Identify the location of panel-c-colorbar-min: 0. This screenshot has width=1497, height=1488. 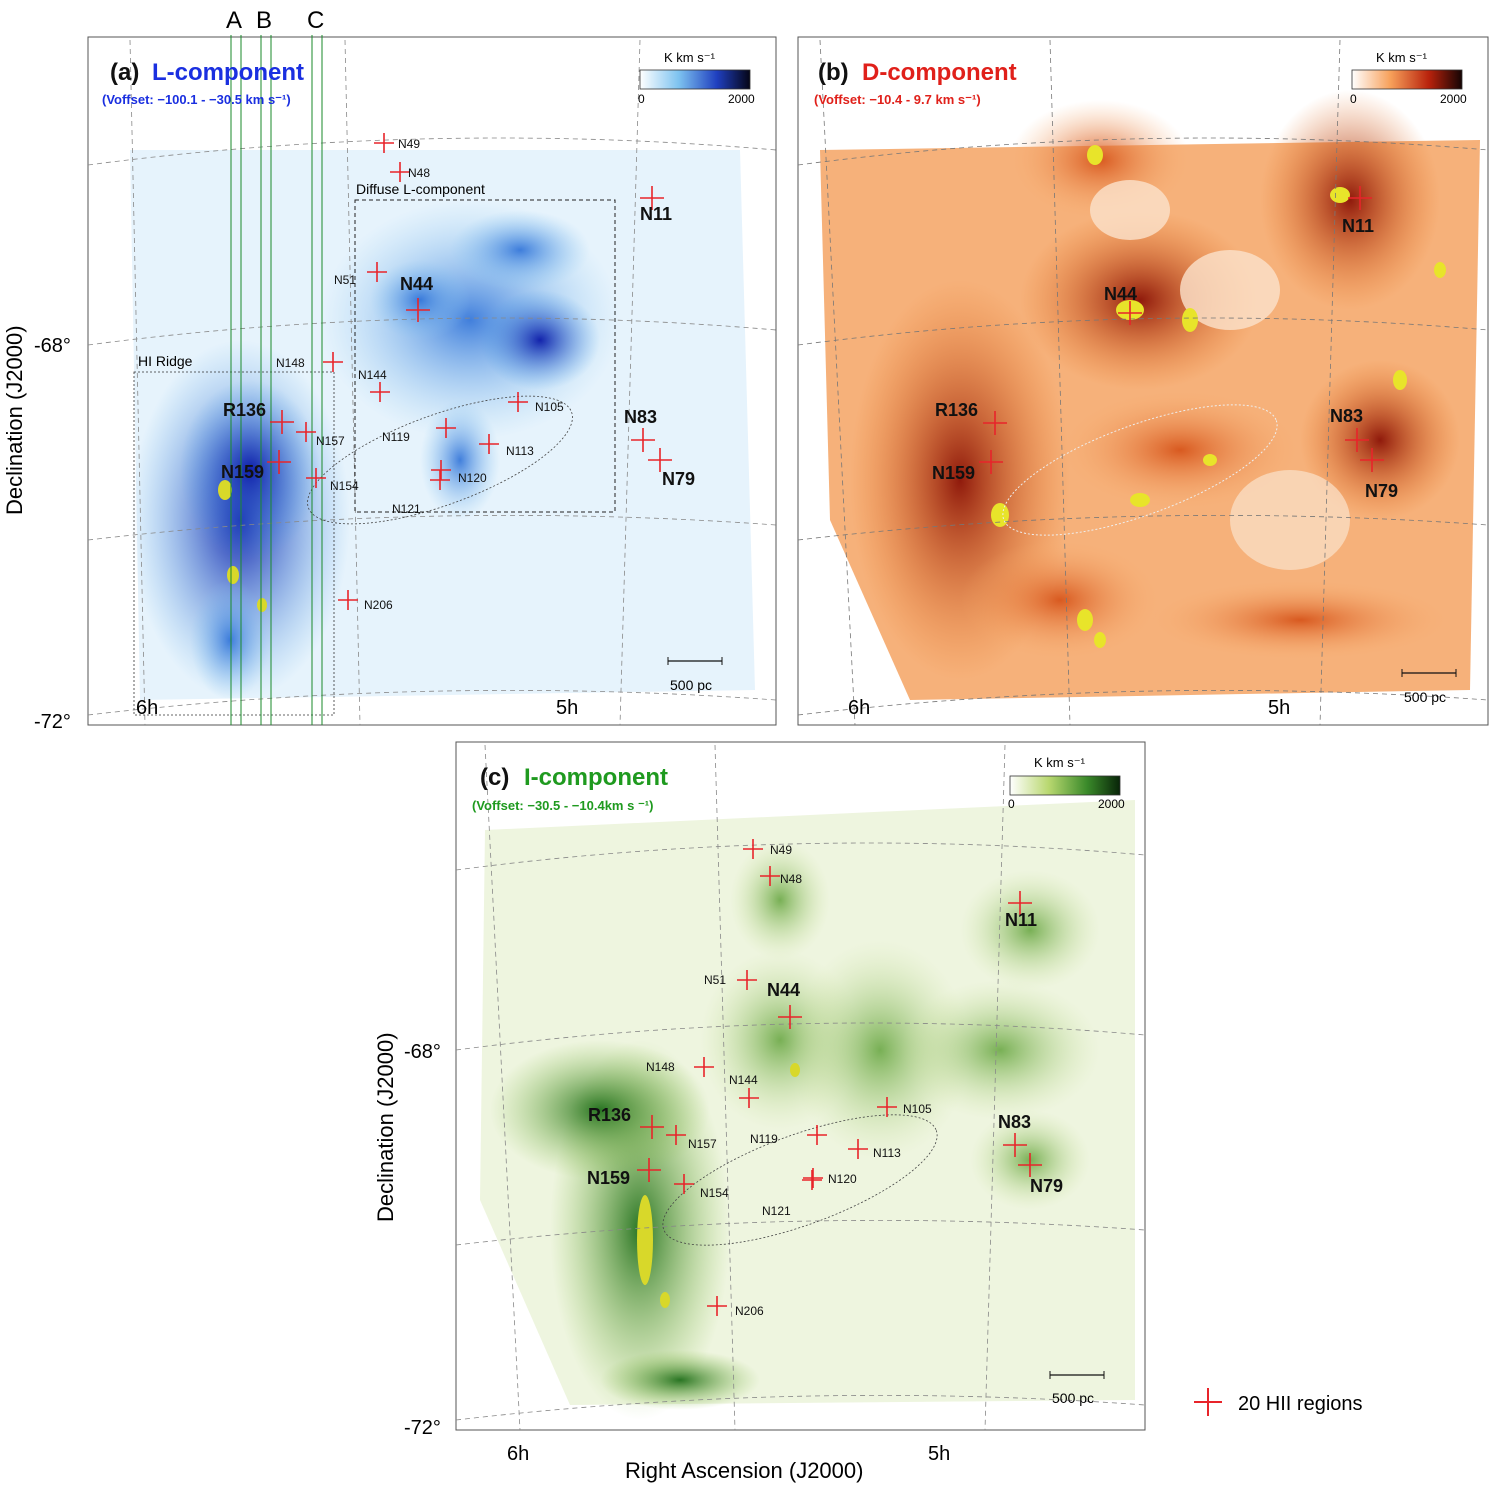
(1011, 804).